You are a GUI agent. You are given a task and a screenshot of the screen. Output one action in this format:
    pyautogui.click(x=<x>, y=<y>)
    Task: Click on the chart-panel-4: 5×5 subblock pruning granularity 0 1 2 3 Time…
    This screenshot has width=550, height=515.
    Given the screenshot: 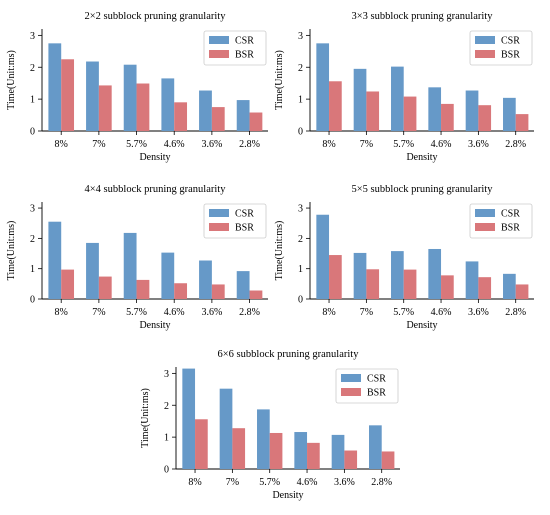 What is the action you would take?
    pyautogui.click(x=404, y=257)
    